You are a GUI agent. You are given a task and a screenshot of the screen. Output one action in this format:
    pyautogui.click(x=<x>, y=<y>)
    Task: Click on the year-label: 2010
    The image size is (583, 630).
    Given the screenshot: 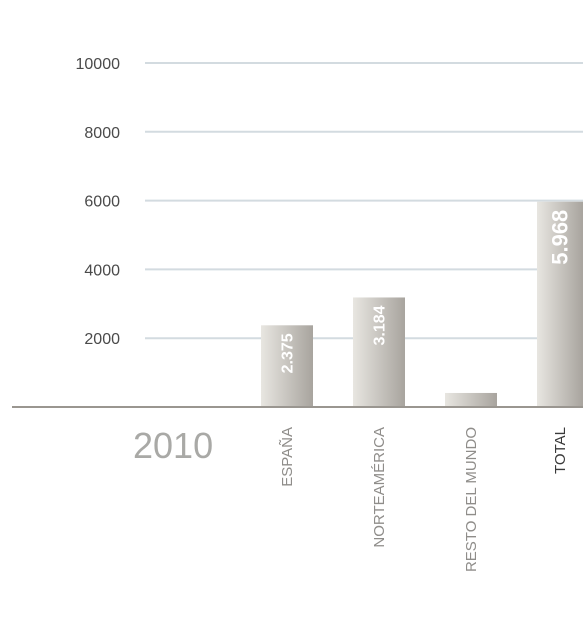 What is the action you would take?
    pyautogui.click(x=173, y=445)
    